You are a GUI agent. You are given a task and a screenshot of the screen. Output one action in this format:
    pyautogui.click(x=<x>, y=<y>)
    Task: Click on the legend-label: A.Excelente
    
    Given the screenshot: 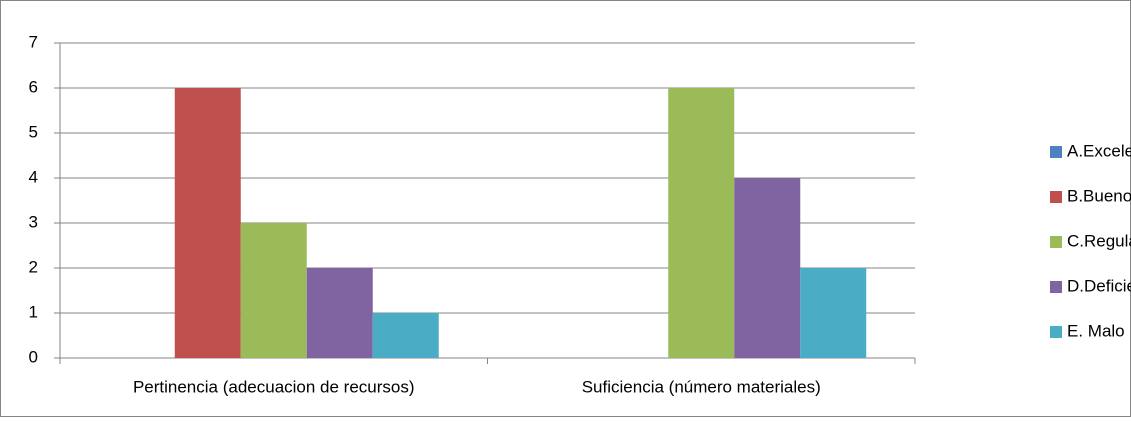 What is the action you would take?
    pyautogui.click(x=1099, y=150)
    